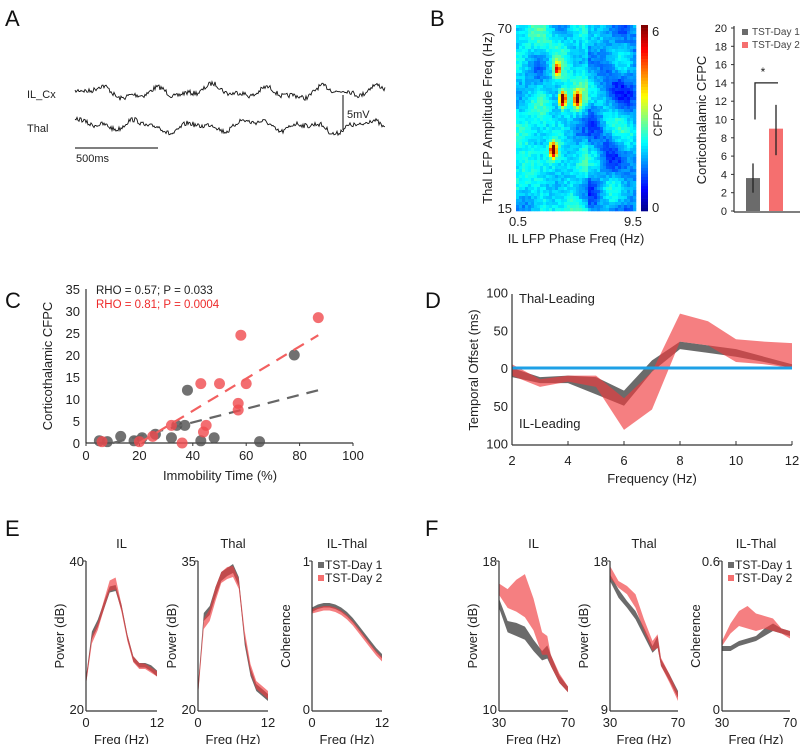  What do you see at coordinates (505, 28) in the screenshot?
I see `y-tick-label: 70` at bounding box center [505, 28].